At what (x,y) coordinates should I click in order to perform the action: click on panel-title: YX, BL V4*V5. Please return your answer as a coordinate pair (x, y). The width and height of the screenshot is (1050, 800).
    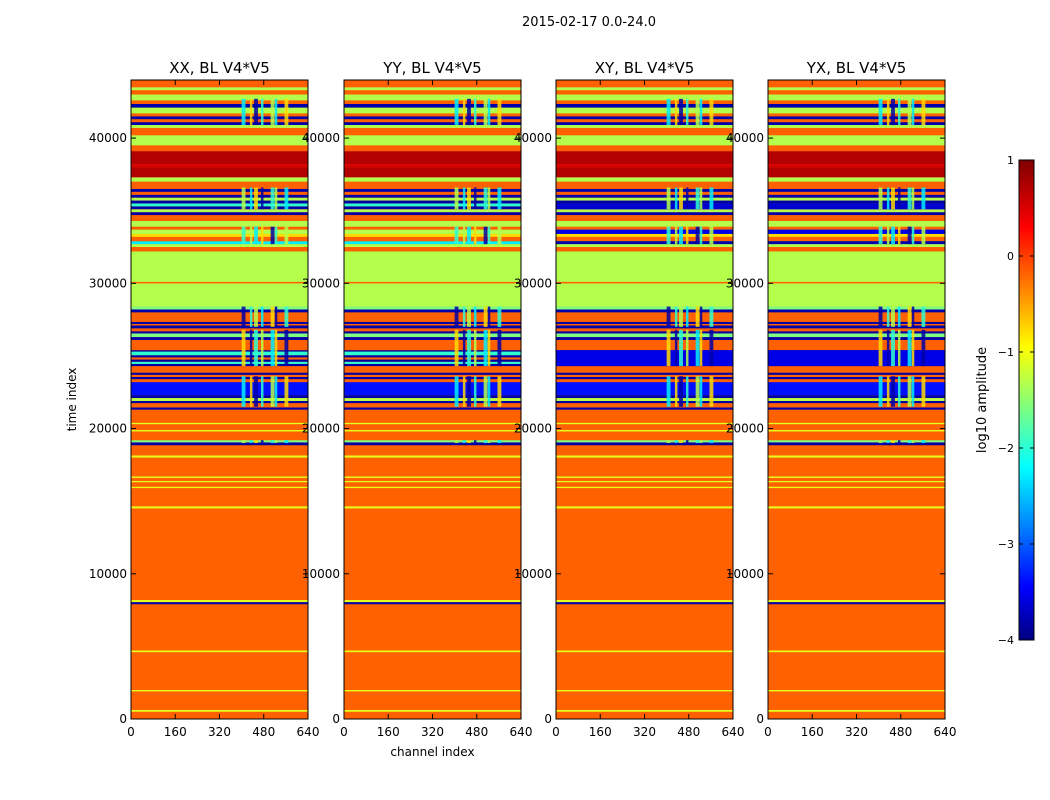
    Looking at the image, I should click on (856, 68).